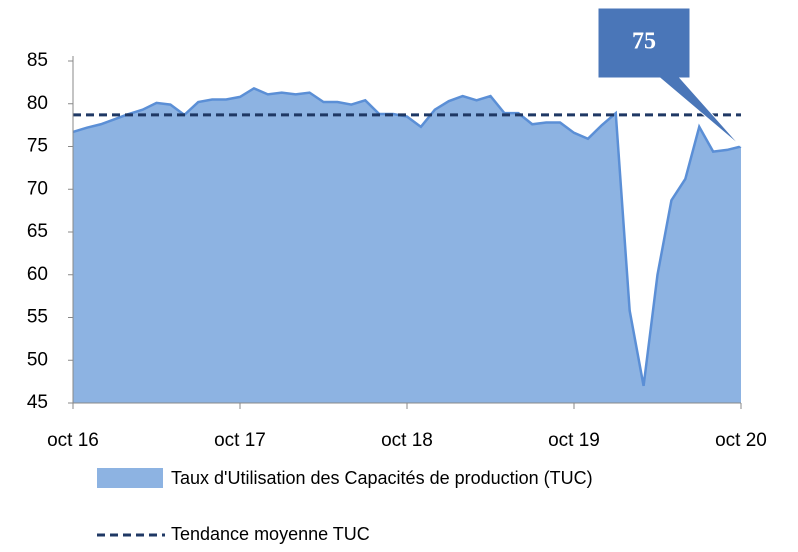 The height and width of the screenshot is (552, 798). I want to click on y-tick-label: 80, so click(37, 103).